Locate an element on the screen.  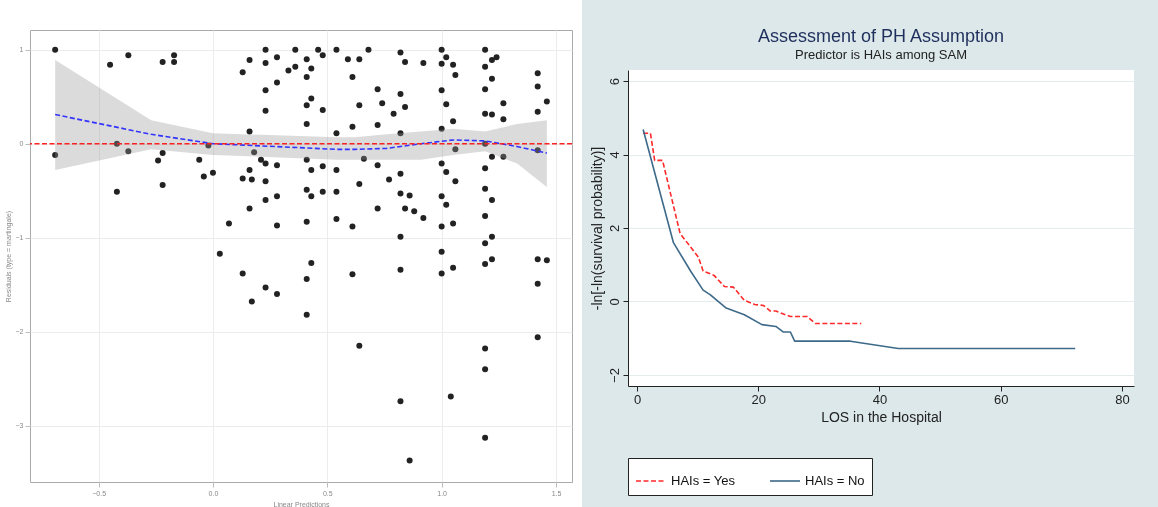
x-axis-title: LOS in the Hospital is located at coordinates (881, 416).